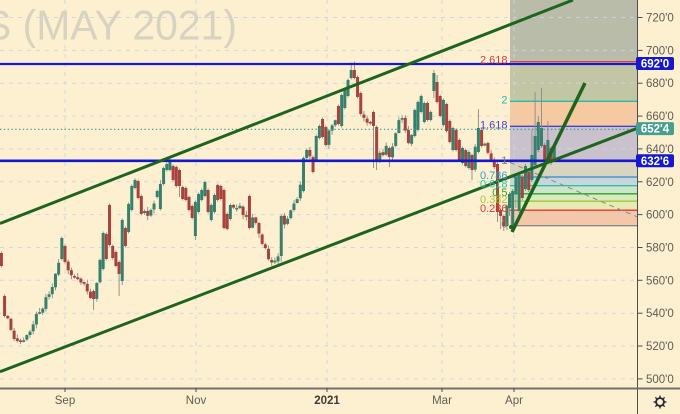 The height and width of the screenshot is (414, 680). What do you see at coordinates (504, 161) in the screenshot?
I see `svg-text: 1` at bounding box center [504, 161].